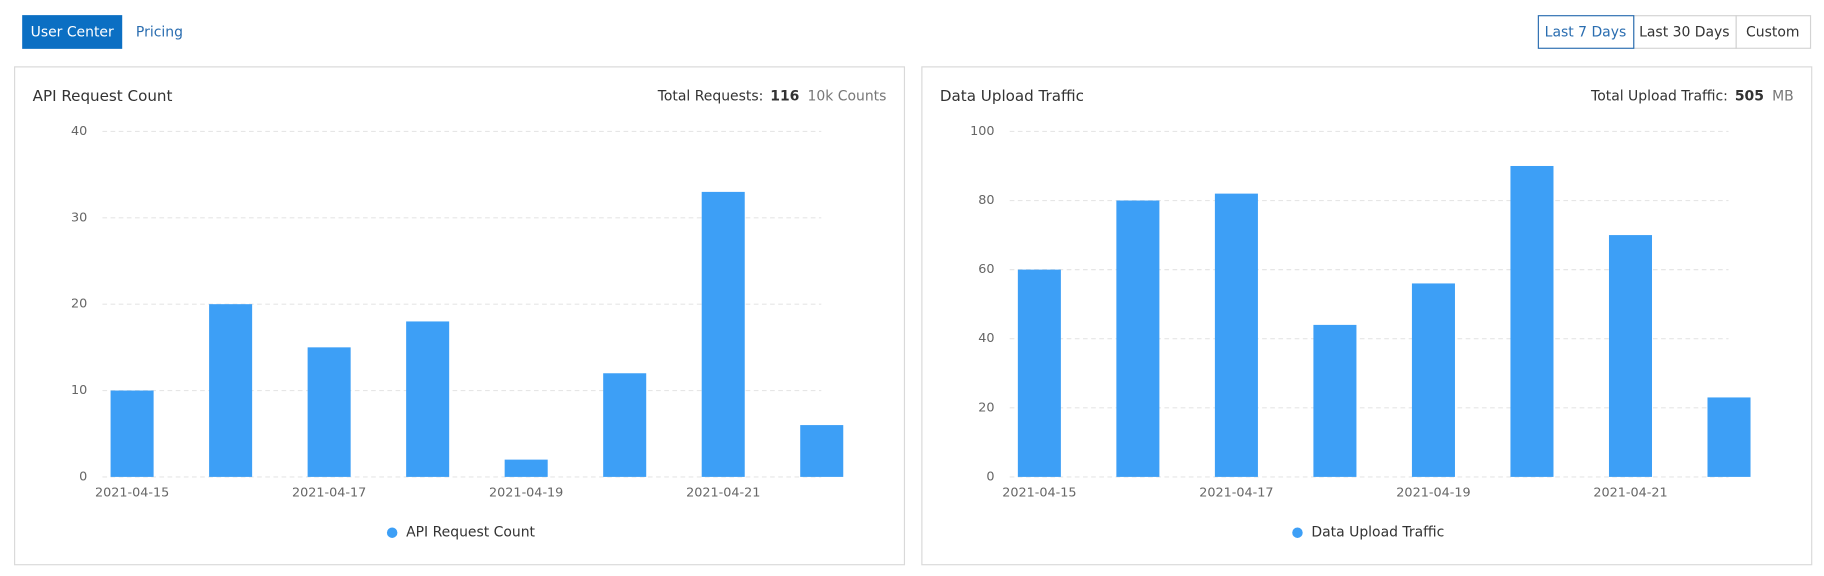 This screenshot has width=1824, height=576. Describe the element at coordinates (470, 533) in the screenshot. I see `legend-label: API Request Count` at that location.